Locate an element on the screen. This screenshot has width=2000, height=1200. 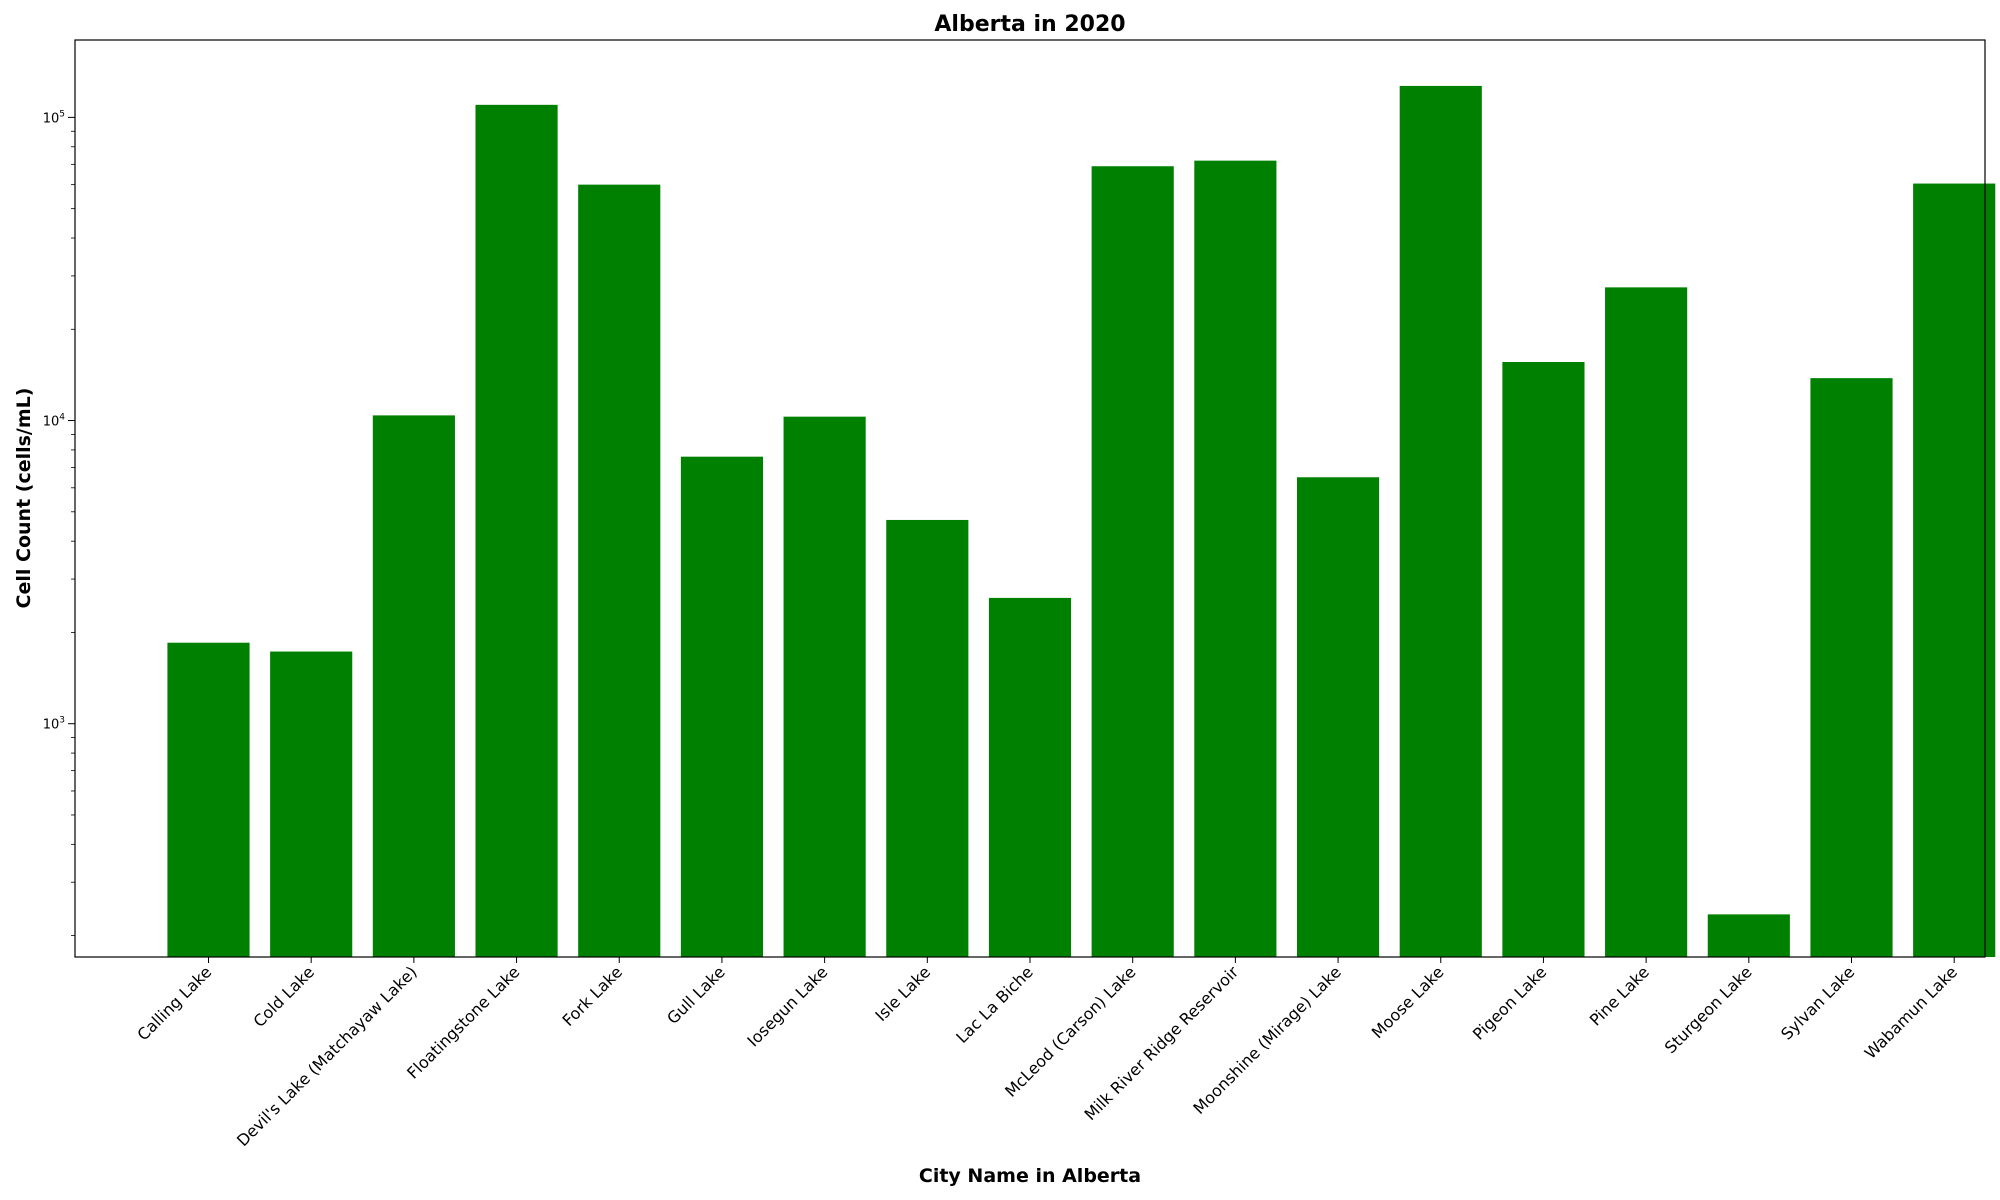
x-axis-label: City Name in Alberta is located at coordinates (1030, 1176).